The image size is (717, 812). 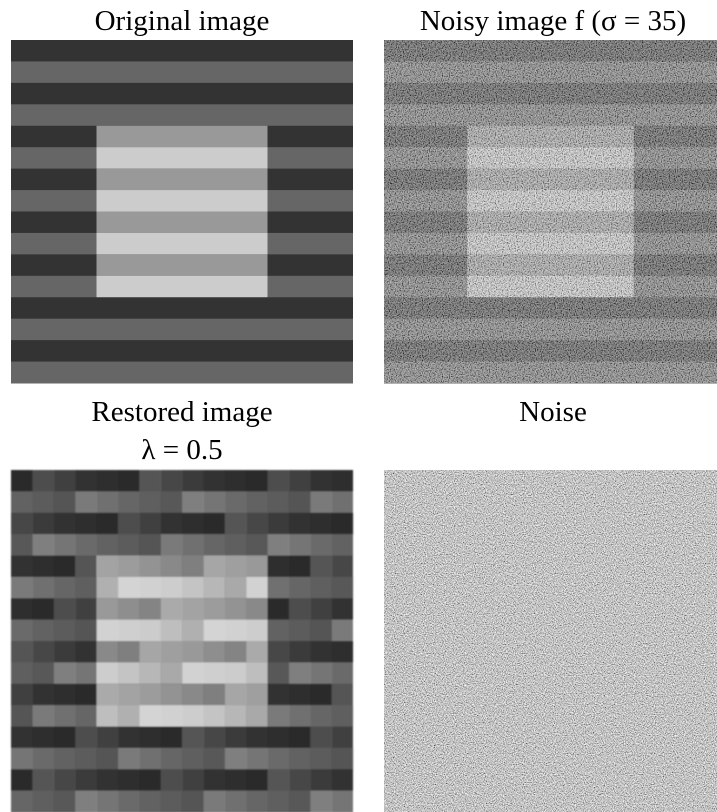 I want to click on panel-title: Original image, so click(x=182, y=21).